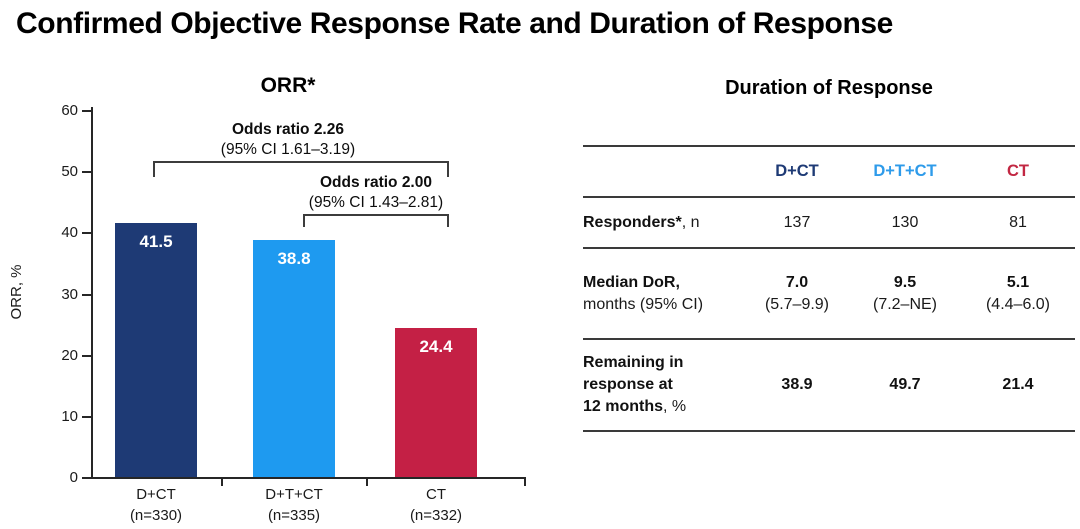 The height and width of the screenshot is (529, 1080). Describe the element at coordinates (436, 505) in the screenshot. I see `x-category-label: CT (n=332)` at that location.